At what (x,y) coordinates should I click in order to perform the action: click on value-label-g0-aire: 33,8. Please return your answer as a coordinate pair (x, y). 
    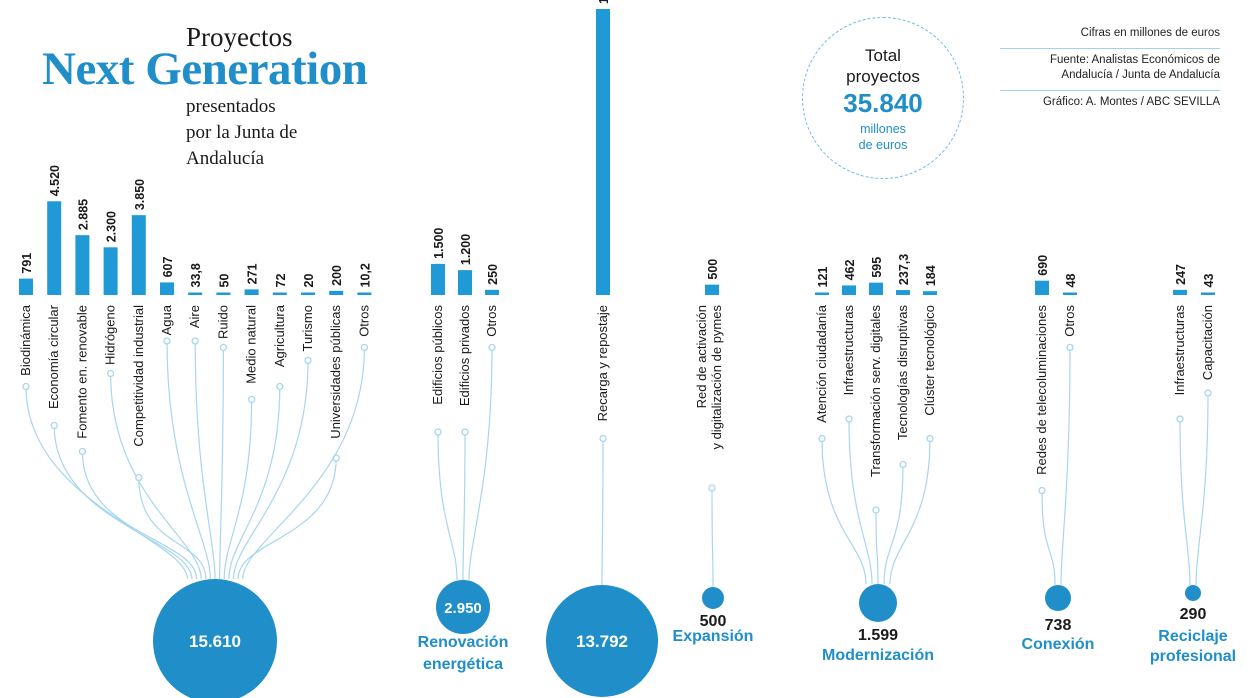
    Looking at the image, I should click on (196, 275).